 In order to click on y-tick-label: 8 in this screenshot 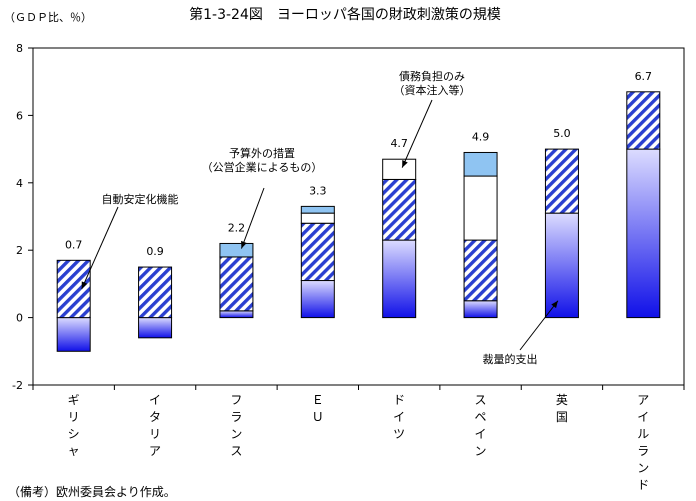, I will do `click(19, 48)`.